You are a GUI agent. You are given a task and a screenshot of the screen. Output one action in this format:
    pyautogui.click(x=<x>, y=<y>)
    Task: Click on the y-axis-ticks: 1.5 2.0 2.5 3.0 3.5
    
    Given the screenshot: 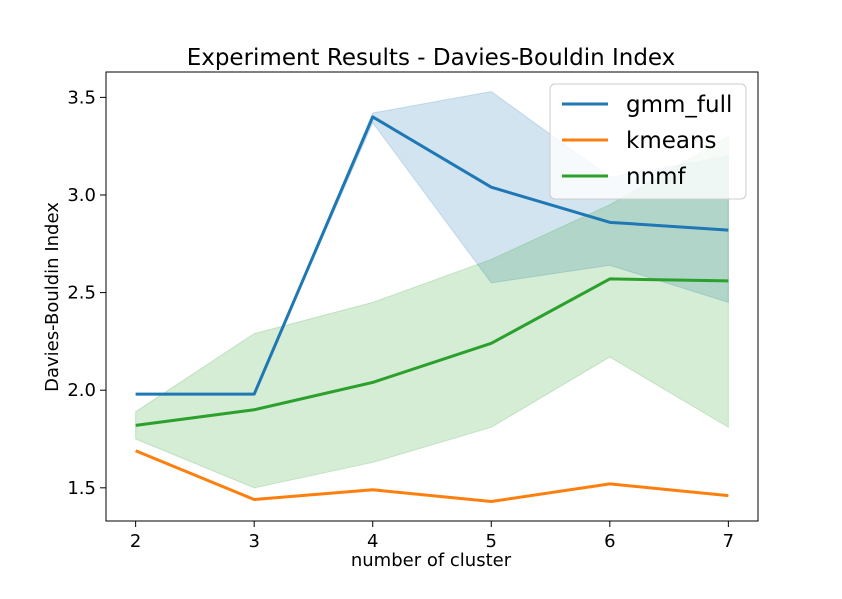 What is the action you would take?
    pyautogui.click(x=86, y=293)
    